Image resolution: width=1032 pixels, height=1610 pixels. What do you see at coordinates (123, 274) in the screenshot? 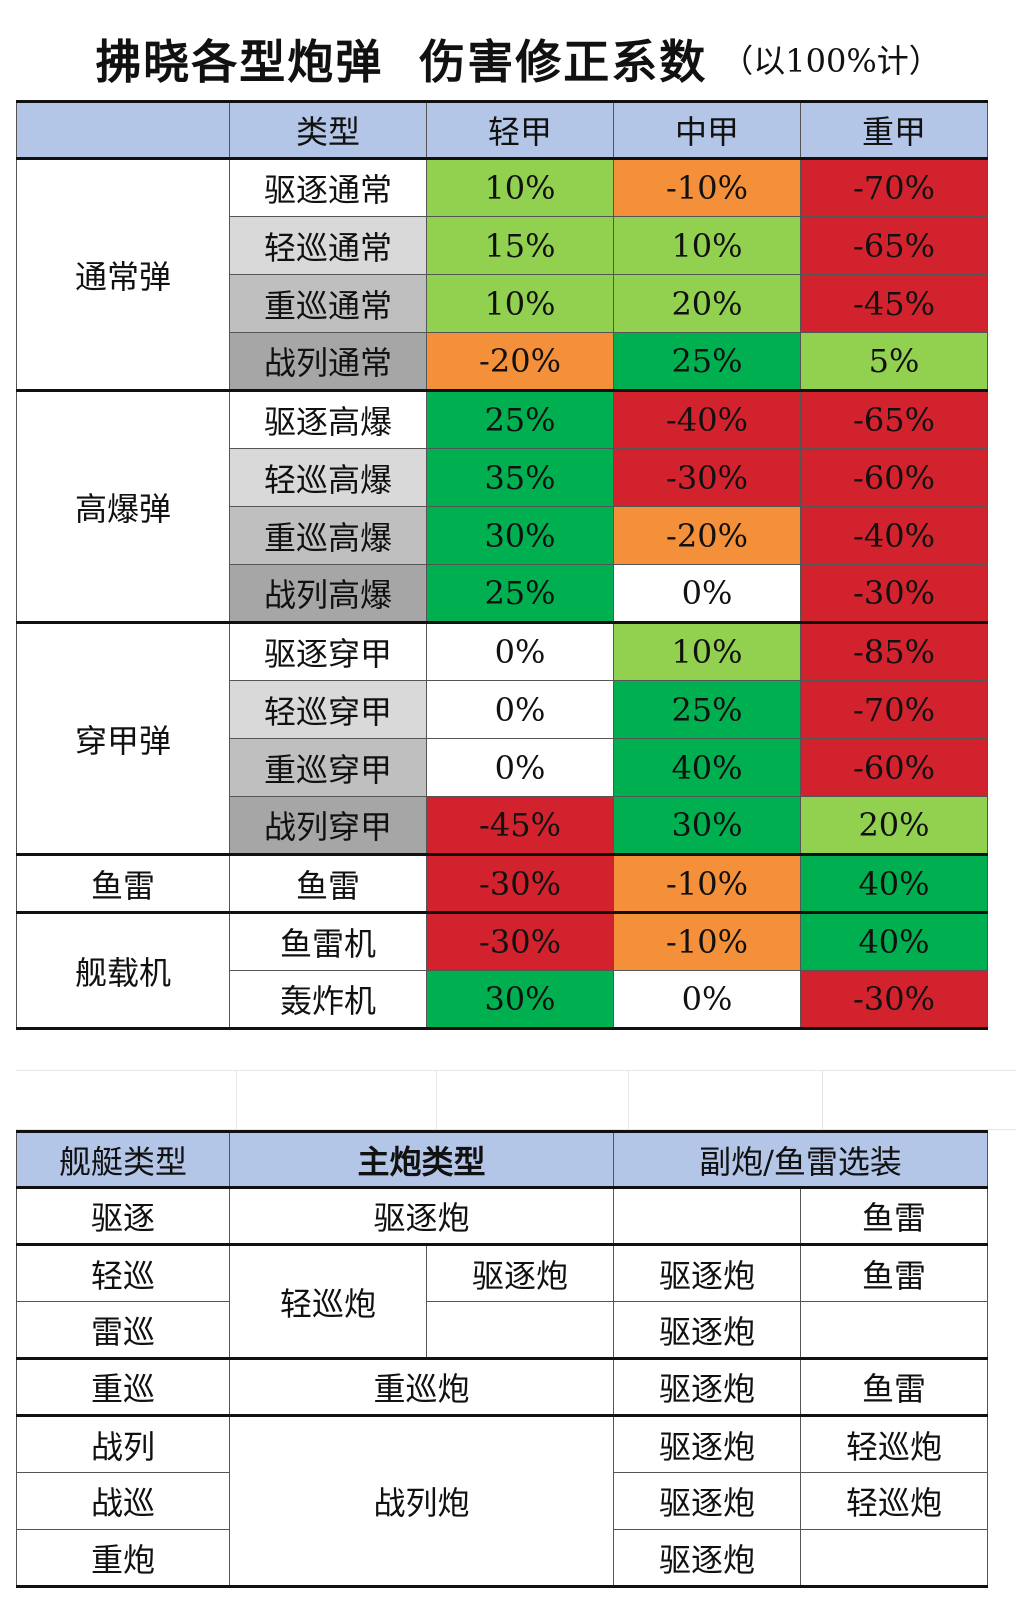
I see `group-label: 通常弹` at bounding box center [123, 274].